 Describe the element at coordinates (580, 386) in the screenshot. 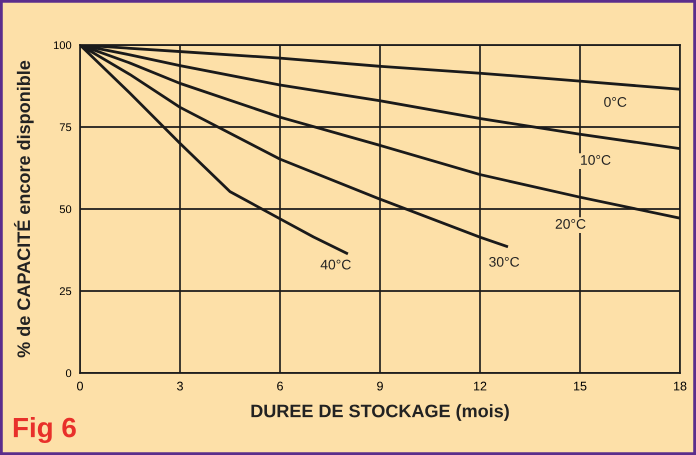

I see `x-tick-label: 15` at that location.